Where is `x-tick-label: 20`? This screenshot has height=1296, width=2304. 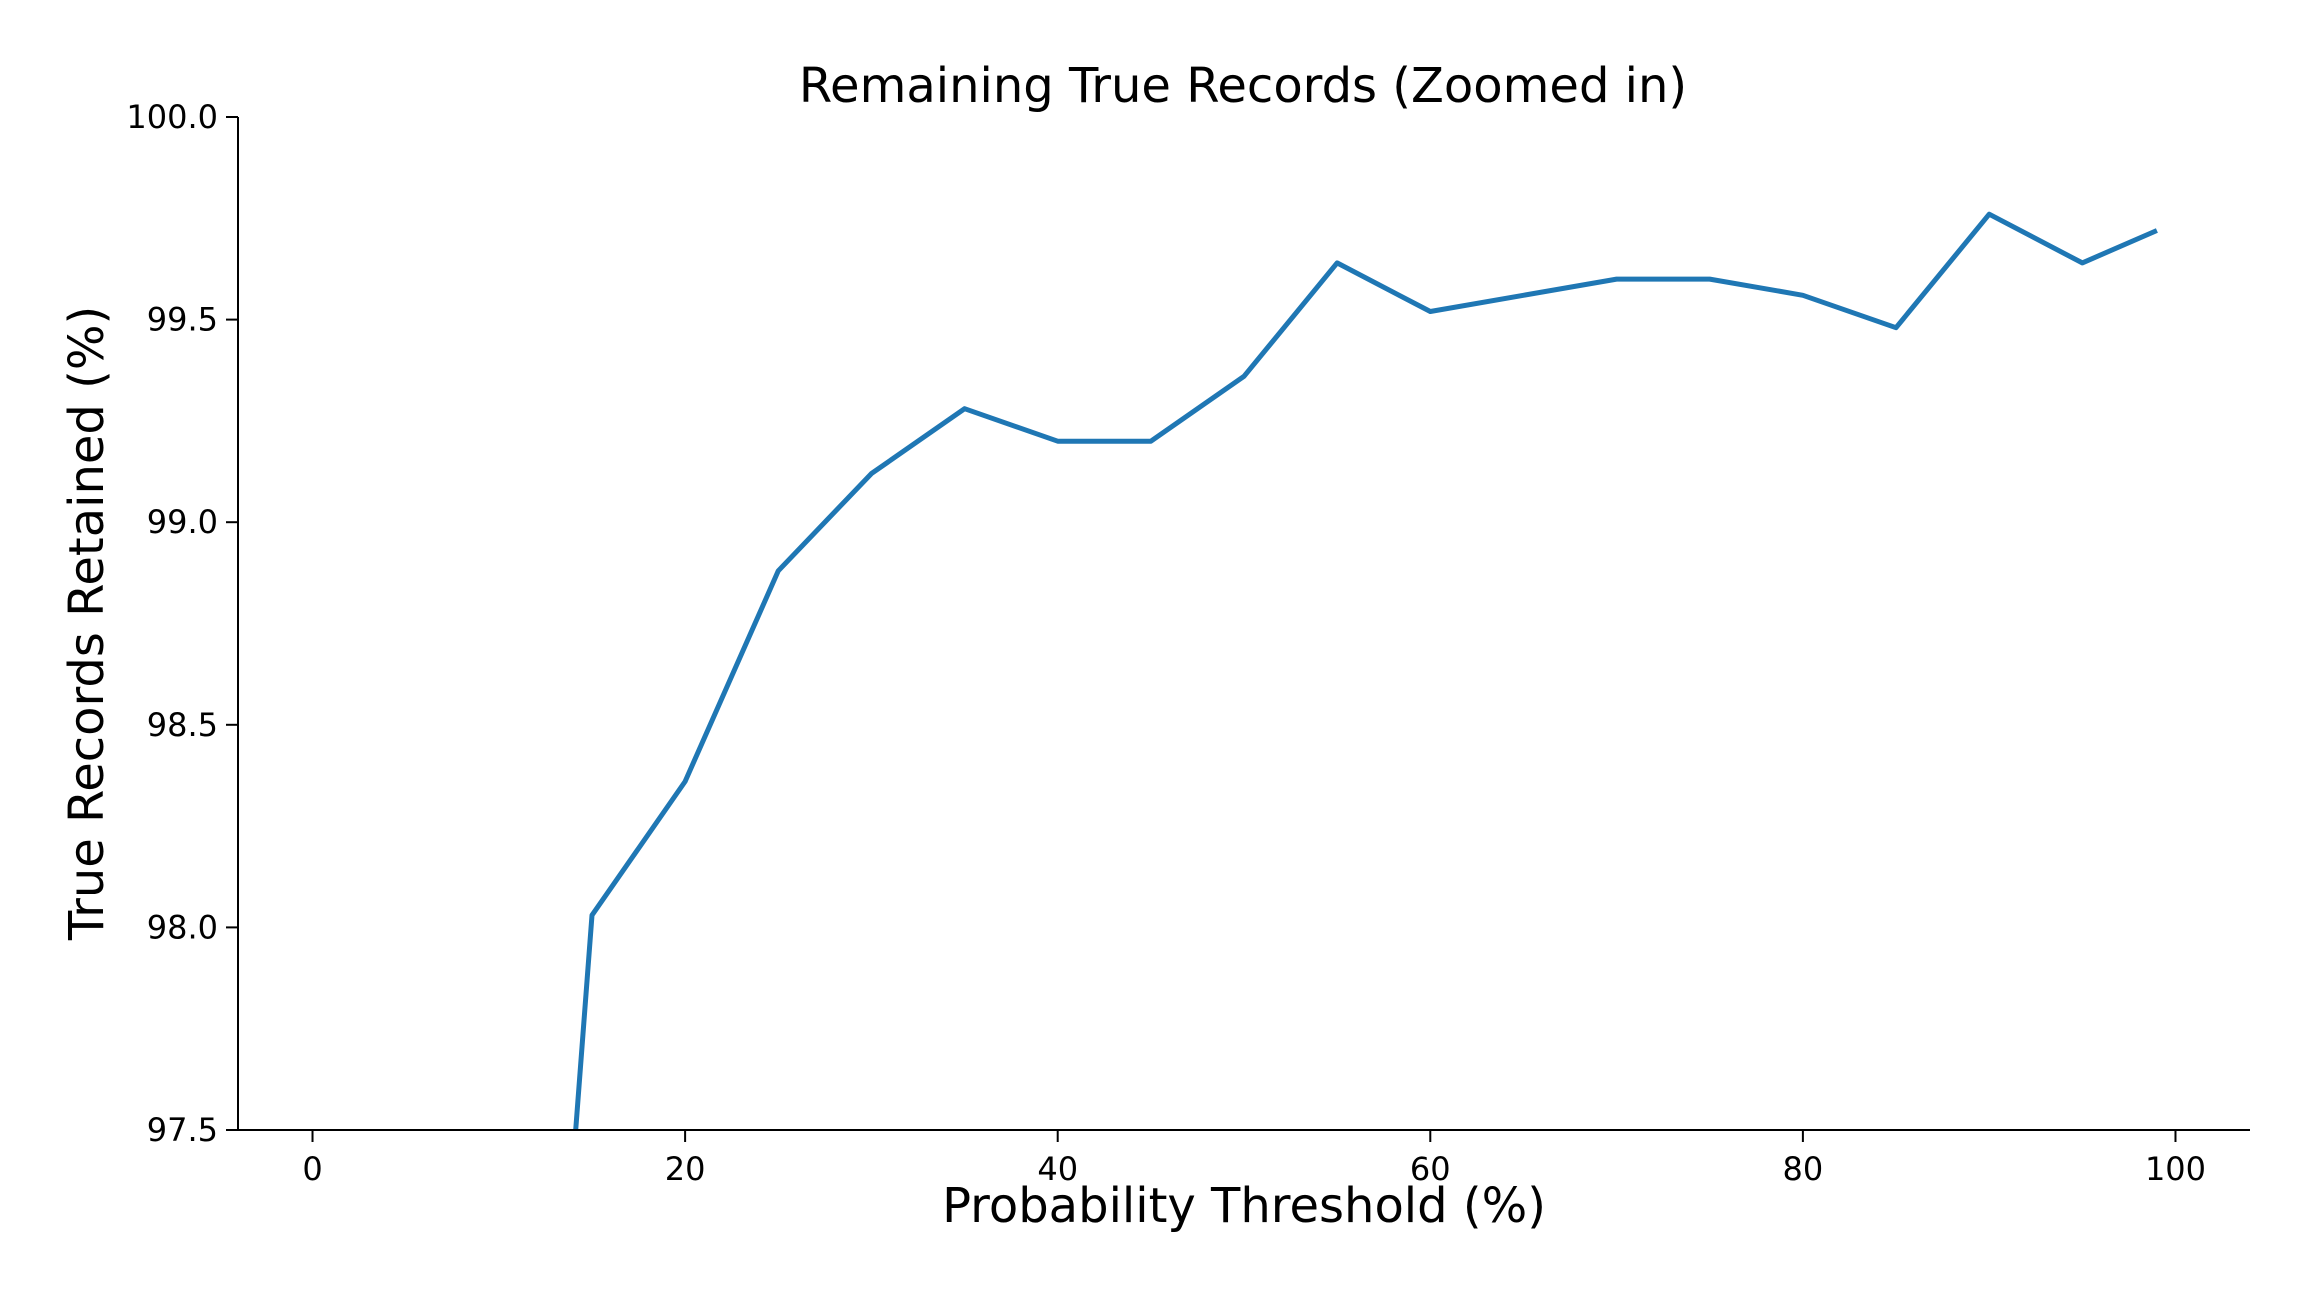 x-tick-label: 20 is located at coordinates (685, 1169).